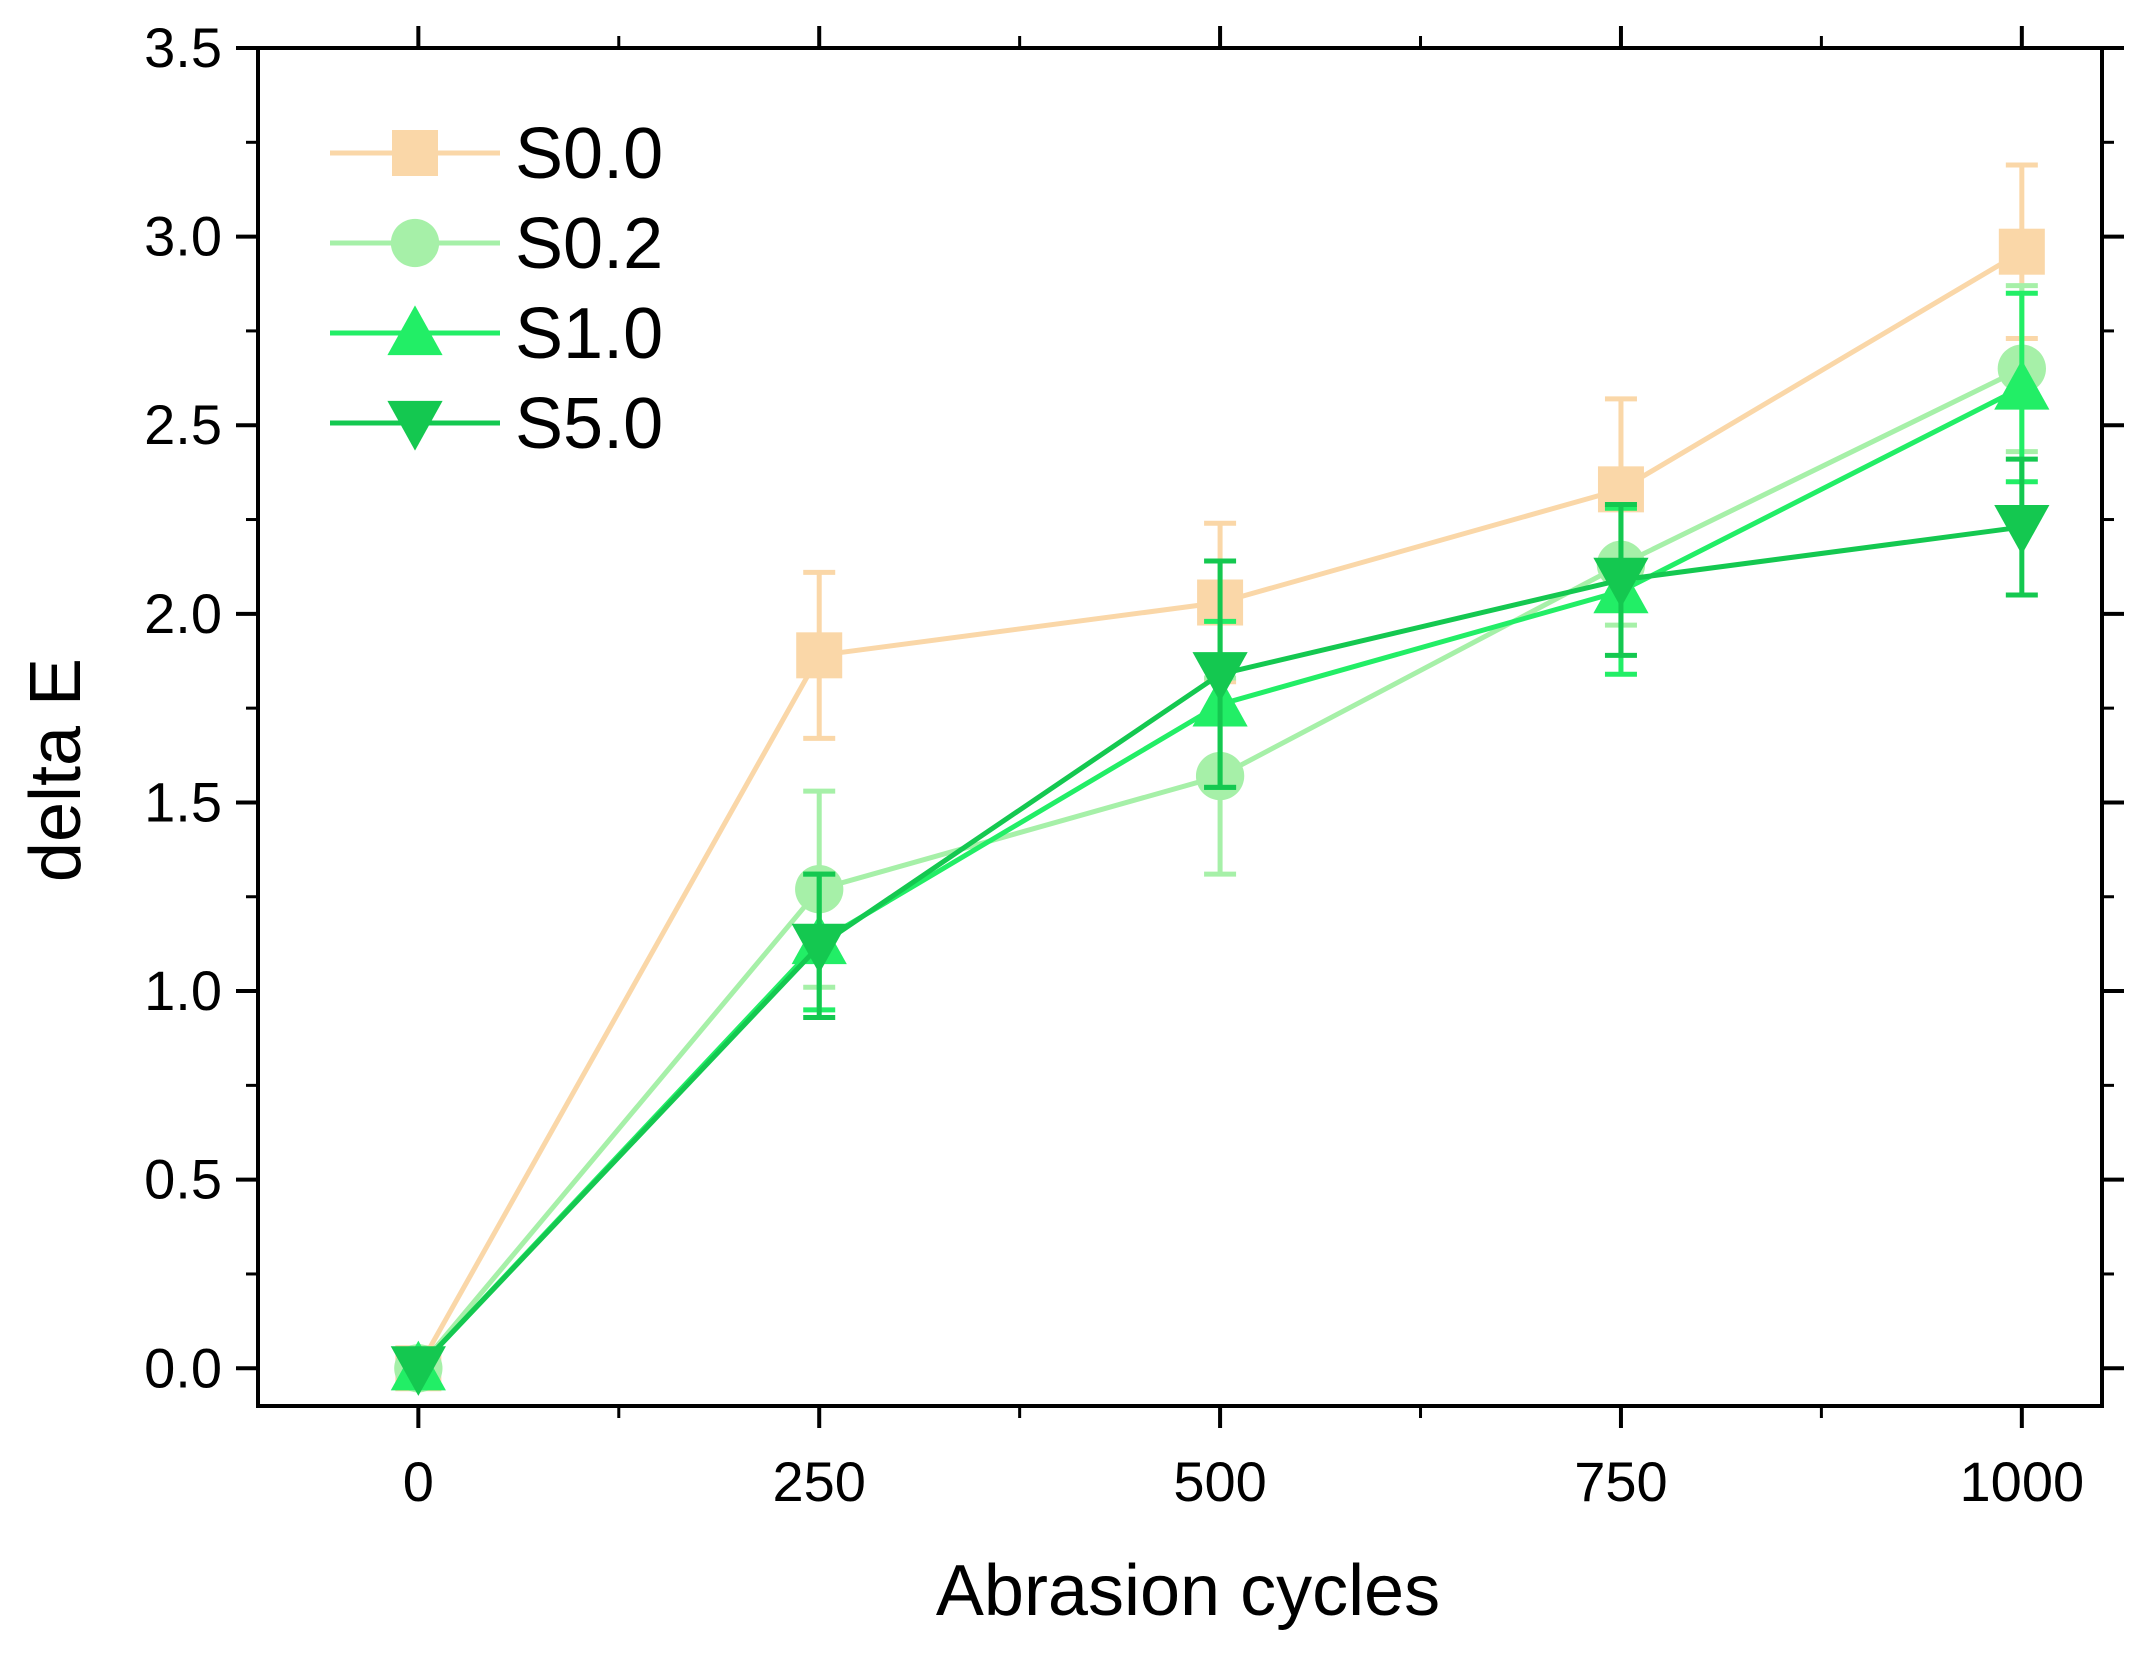 The width and height of the screenshot is (2131, 1656). Describe the element at coordinates (589, 334) in the screenshot. I see `legend-label: S1.0` at that location.